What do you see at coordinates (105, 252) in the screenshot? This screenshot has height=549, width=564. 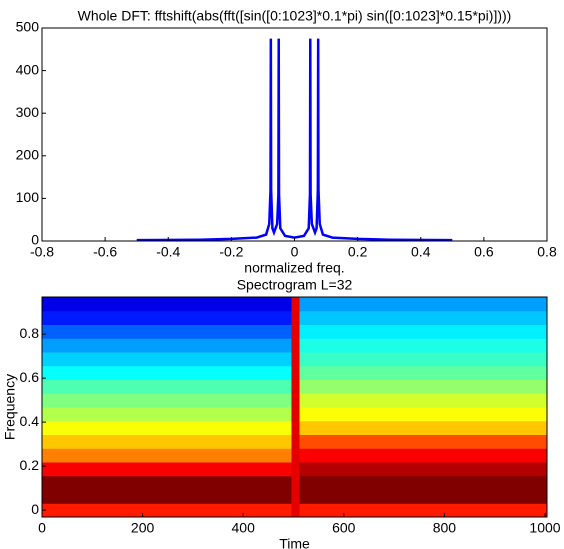 I see `x-tick-label: -0.6` at bounding box center [105, 252].